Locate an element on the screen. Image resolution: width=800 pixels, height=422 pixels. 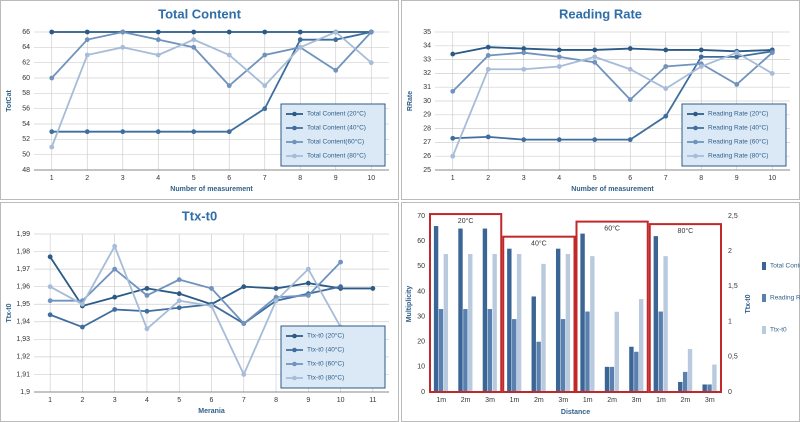
x-tick-label: 2 is located at coordinates (488, 178).